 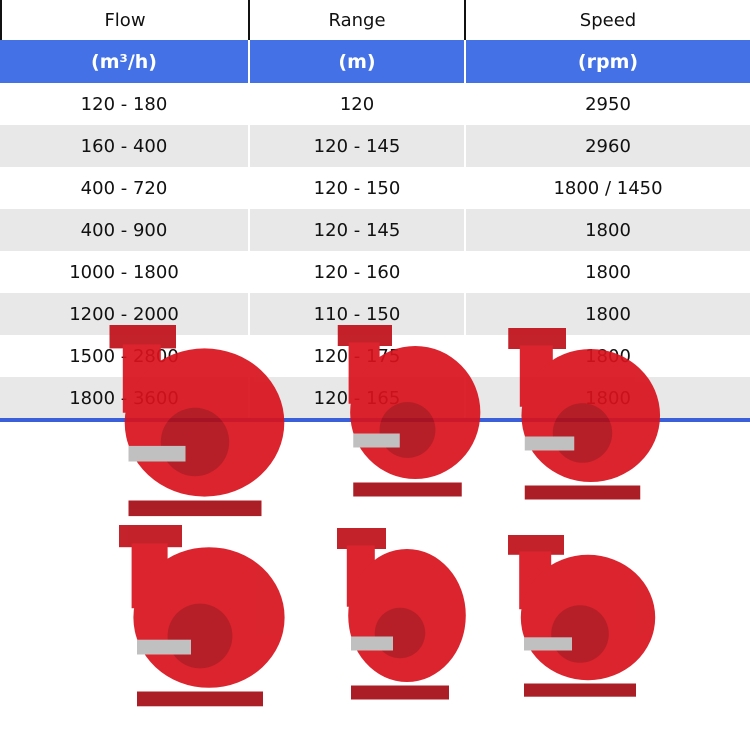 What do you see at coordinates (125, 61) in the screenshot?
I see `unit-flow: (m³/h)` at bounding box center [125, 61].